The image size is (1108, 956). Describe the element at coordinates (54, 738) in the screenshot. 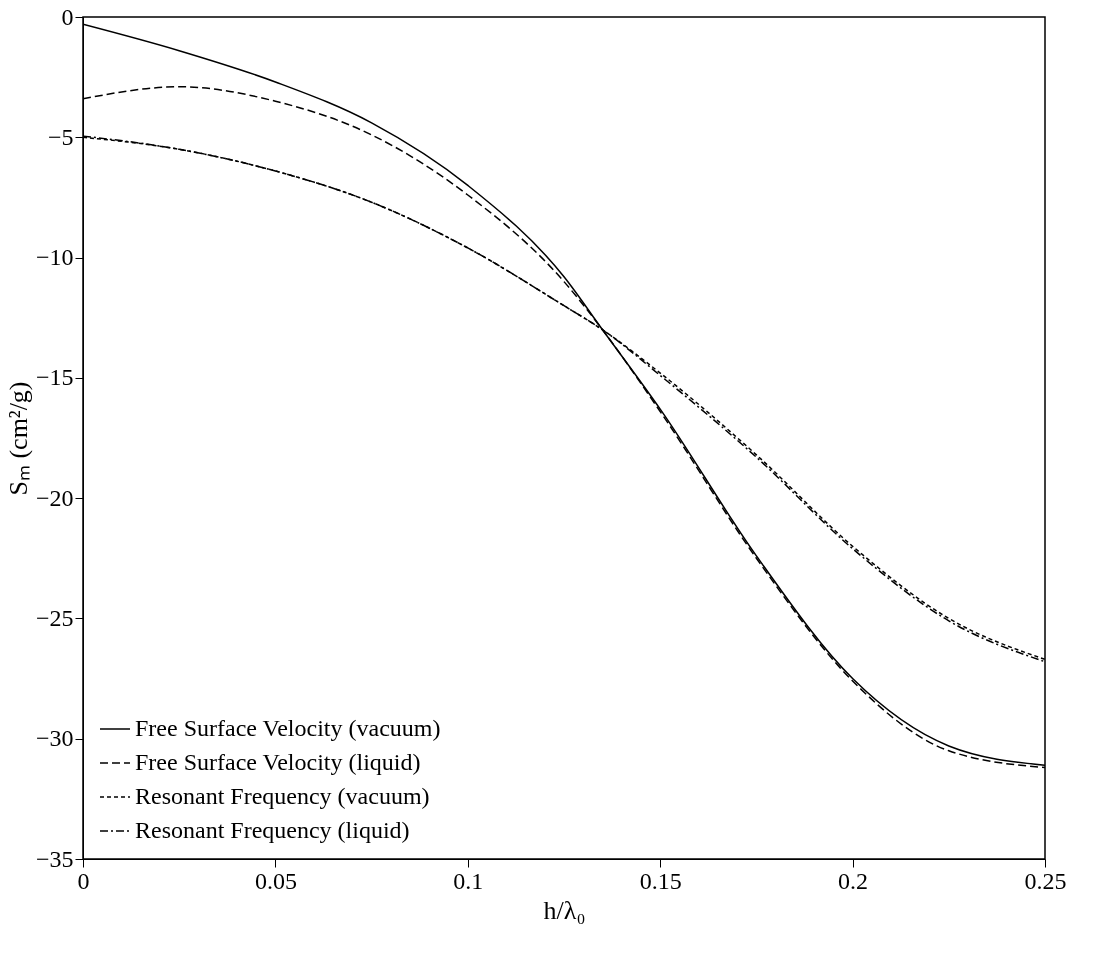

I see `y-tick-label: −30` at that location.